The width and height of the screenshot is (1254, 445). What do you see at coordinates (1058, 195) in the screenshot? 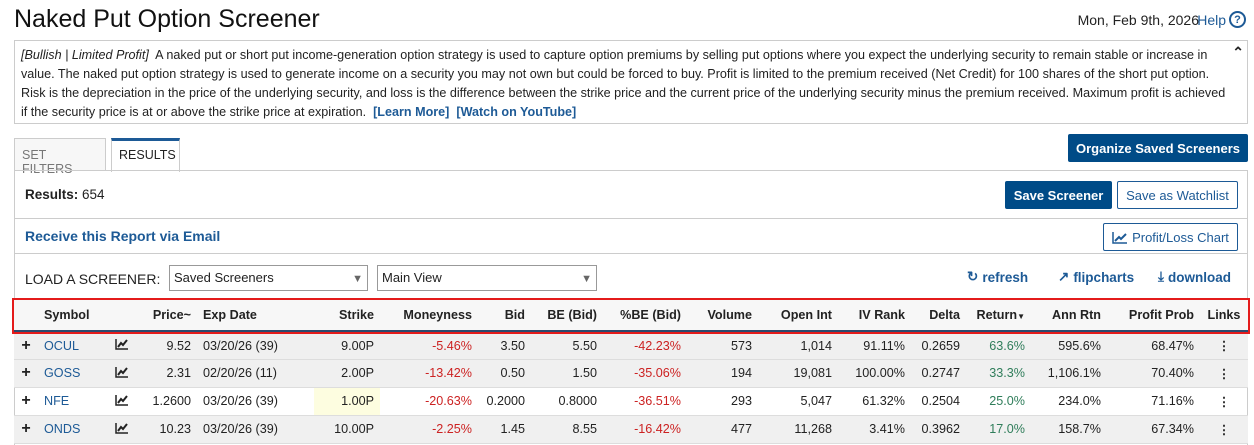
I see `save-screener-button: Save Screener` at bounding box center [1058, 195].